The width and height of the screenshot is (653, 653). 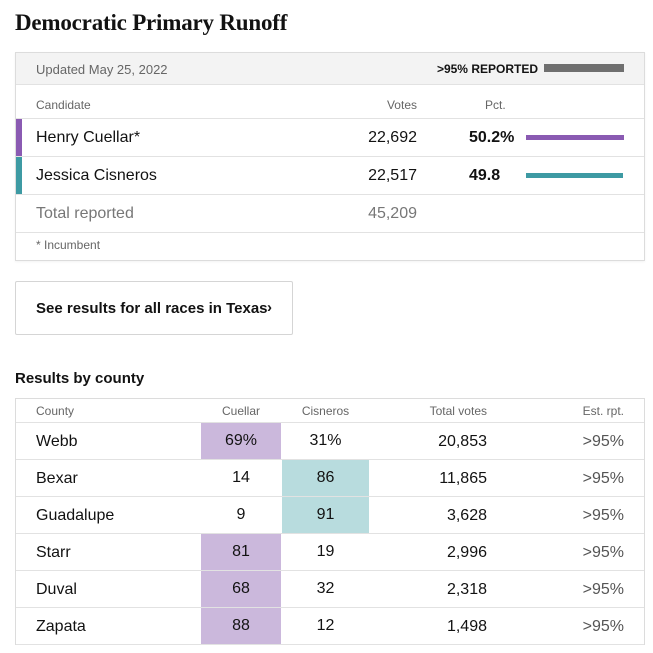 I want to click on cuellar-pct-cell: 68, so click(x=241, y=589).